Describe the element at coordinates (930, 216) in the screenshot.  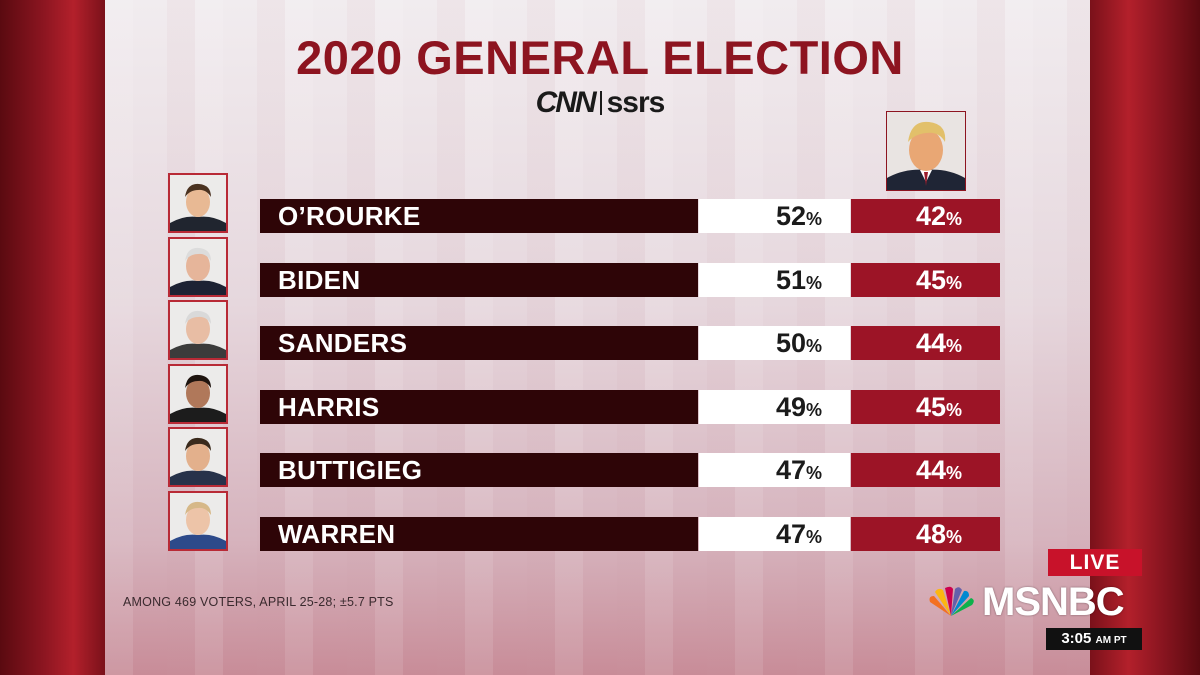
I see `rep-value: 42` at that location.